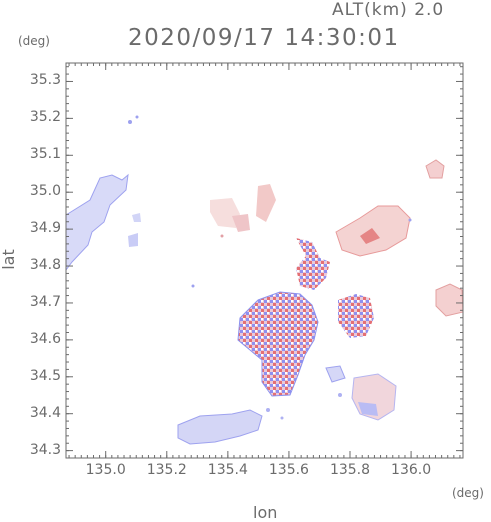  I want to click on x-tick-label: 135.6, so click(288, 470).